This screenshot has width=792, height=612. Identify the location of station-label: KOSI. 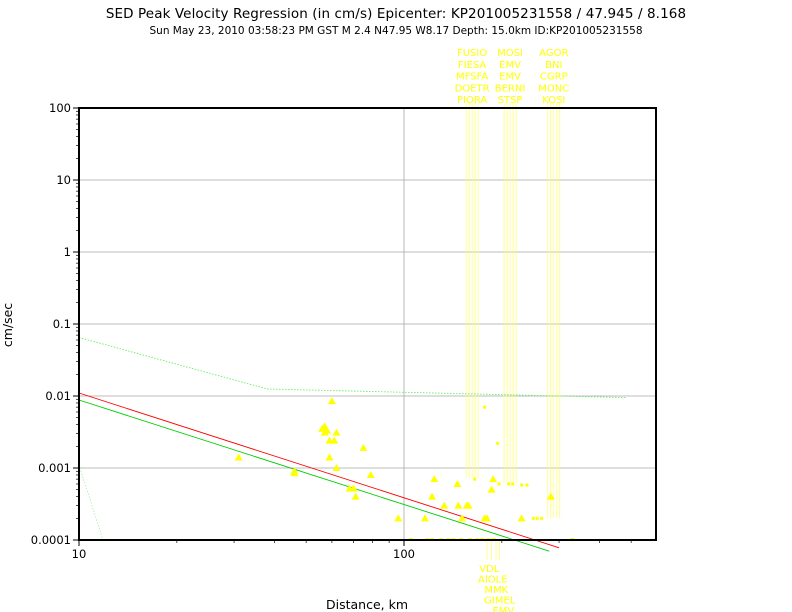
(553, 100).